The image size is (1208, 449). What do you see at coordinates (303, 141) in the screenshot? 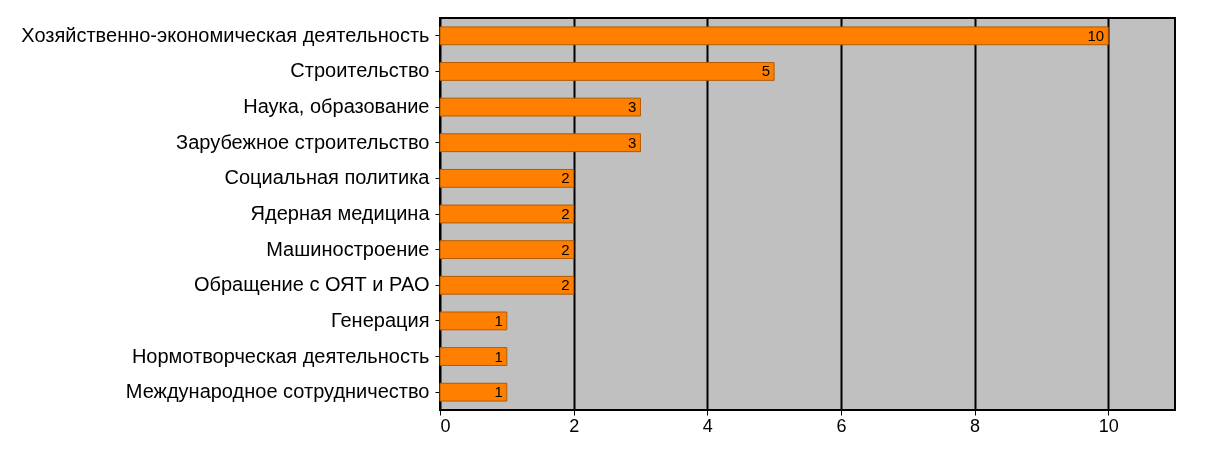
I see `y-tick-label: Зарубежное строительство` at bounding box center [303, 141].